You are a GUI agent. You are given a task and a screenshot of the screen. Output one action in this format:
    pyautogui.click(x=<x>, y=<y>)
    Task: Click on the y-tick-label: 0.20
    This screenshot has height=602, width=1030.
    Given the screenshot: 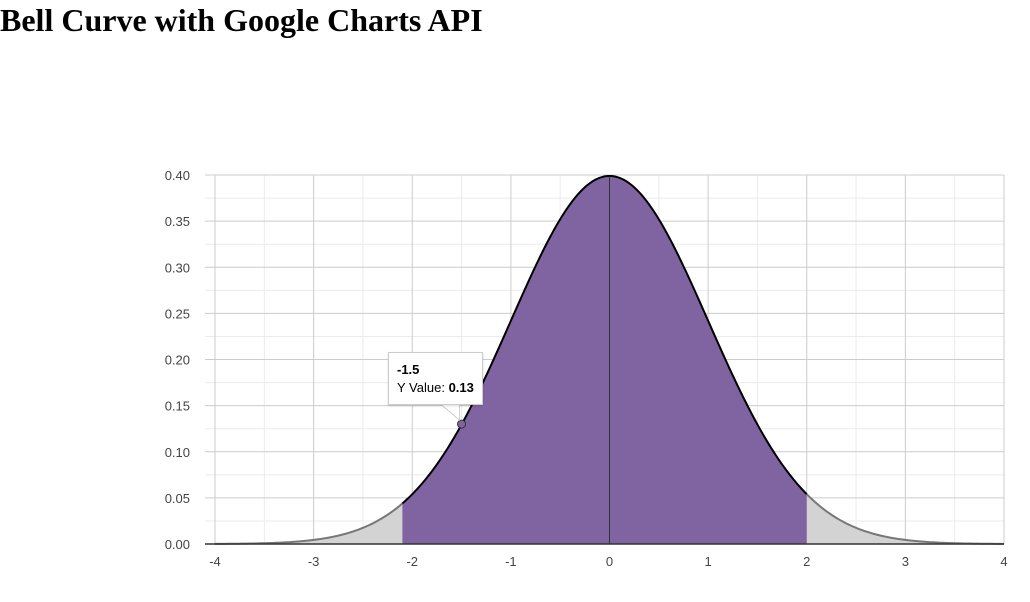 What is the action you would take?
    pyautogui.click(x=177, y=360)
    